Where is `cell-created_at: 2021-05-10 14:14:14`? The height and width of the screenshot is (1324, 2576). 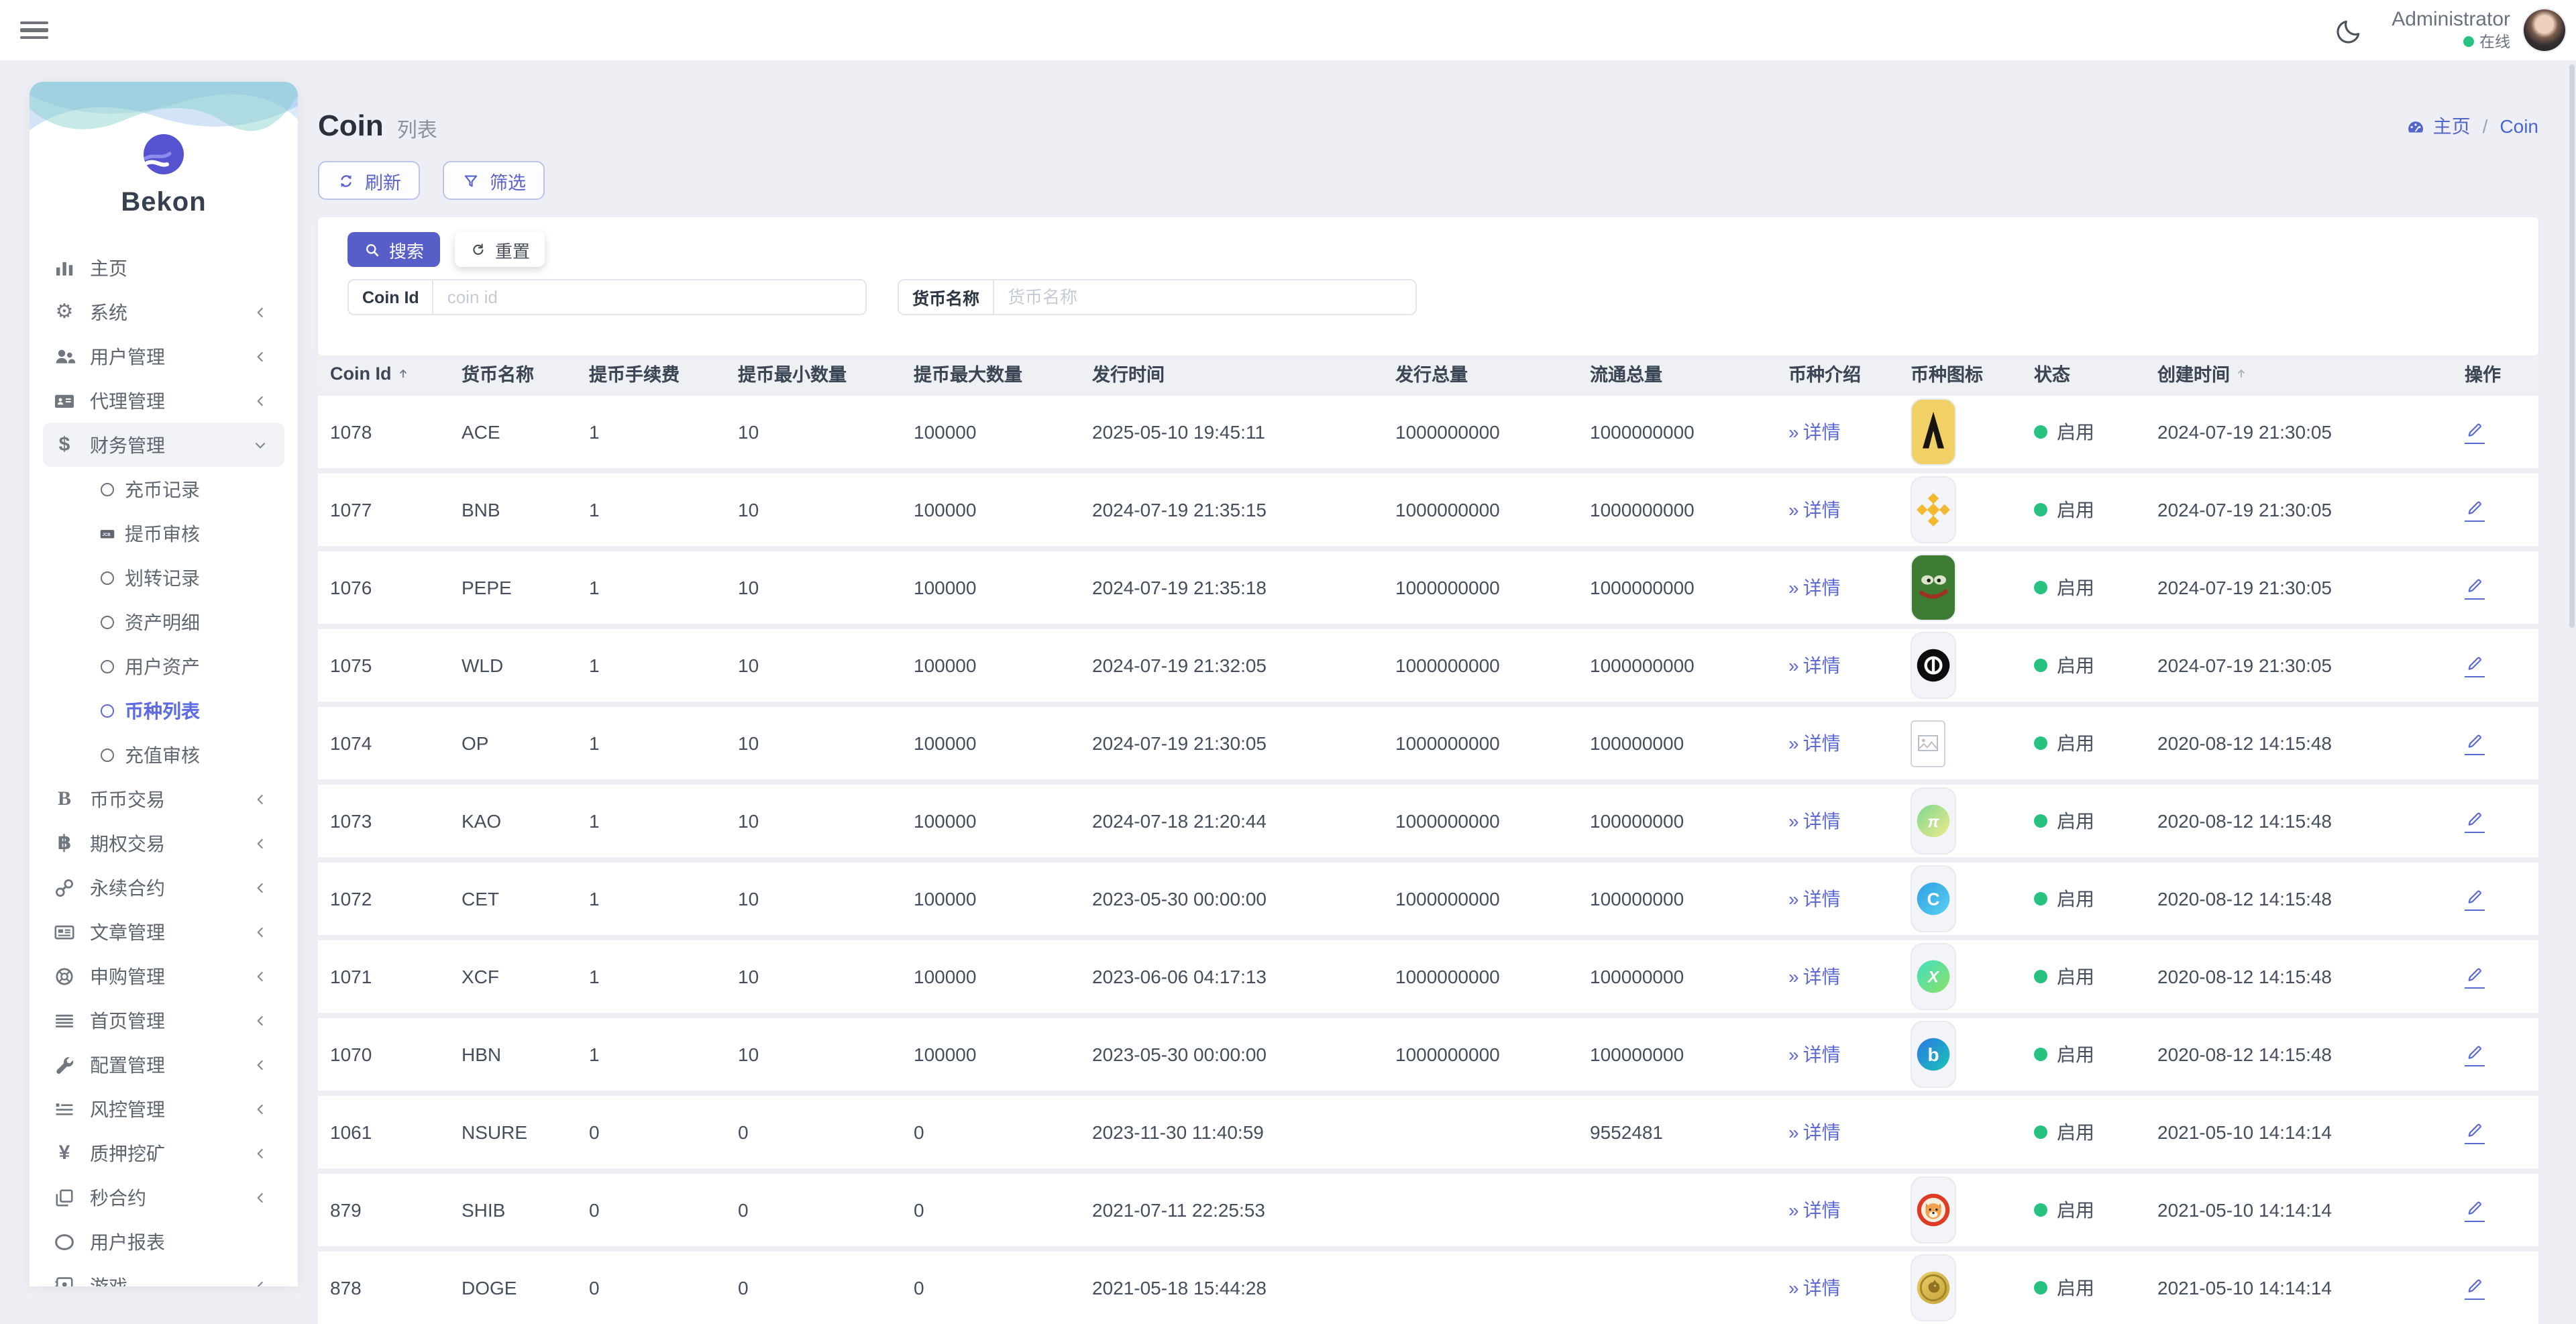 cell-created_at: 2021-05-10 14:14:14 is located at coordinates (2244, 1132).